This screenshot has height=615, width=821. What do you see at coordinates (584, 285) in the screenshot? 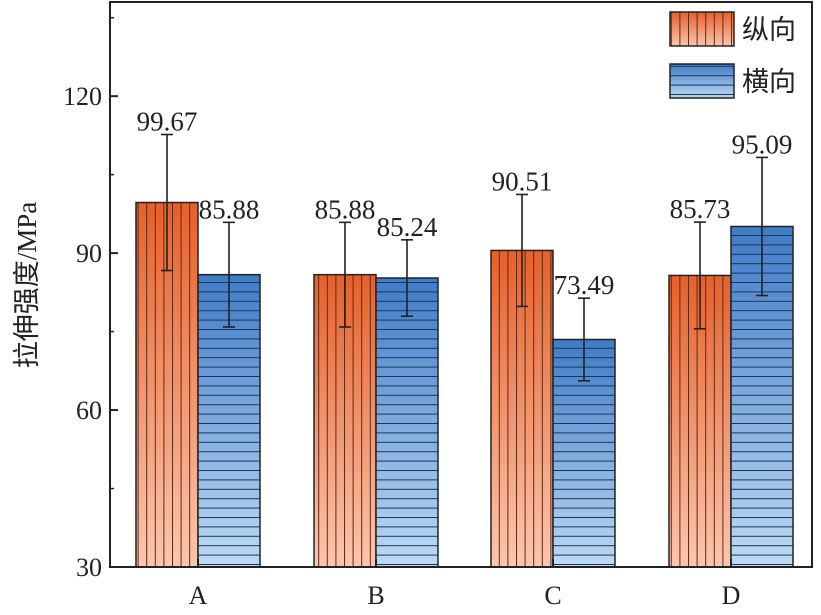
I see `data-label-bar-transverse-c: 73.49` at bounding box center [584, 285].